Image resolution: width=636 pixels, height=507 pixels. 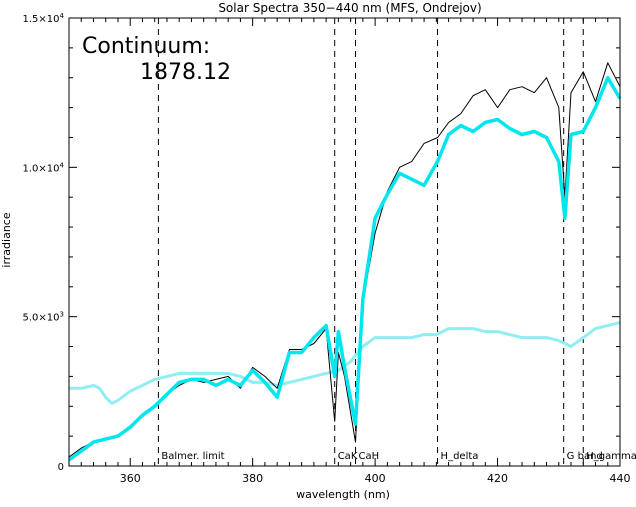 What do you see at coordinates (343, 494) in the screenshot?
I see `x-axis-label: wavelength (nm)` at bounding box center [343, 494].